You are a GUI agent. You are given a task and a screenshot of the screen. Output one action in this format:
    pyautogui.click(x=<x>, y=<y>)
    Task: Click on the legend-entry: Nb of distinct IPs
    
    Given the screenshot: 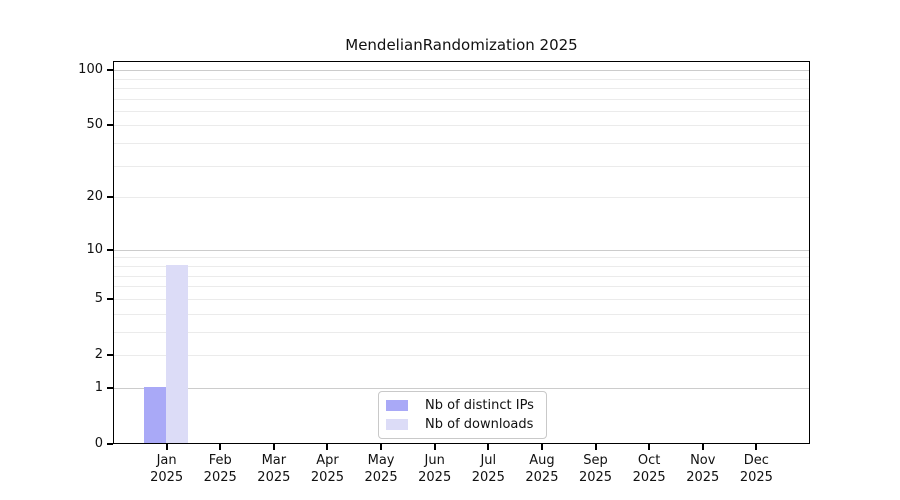 What is the action you would take?
    pyautogui.click(x=460, y=405)
    